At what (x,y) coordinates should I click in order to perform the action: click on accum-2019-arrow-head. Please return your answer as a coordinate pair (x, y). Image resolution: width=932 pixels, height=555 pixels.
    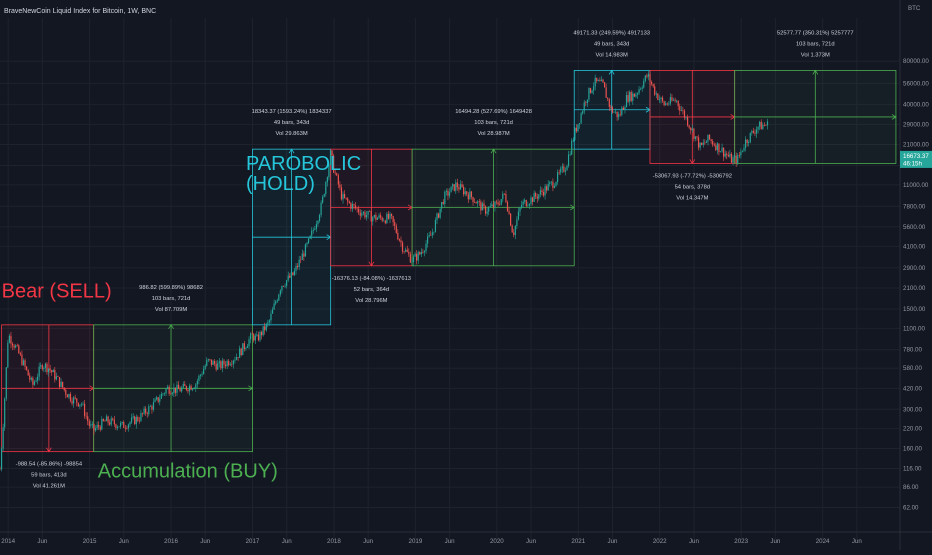
    Looking at the image, I should click on (493, 151).